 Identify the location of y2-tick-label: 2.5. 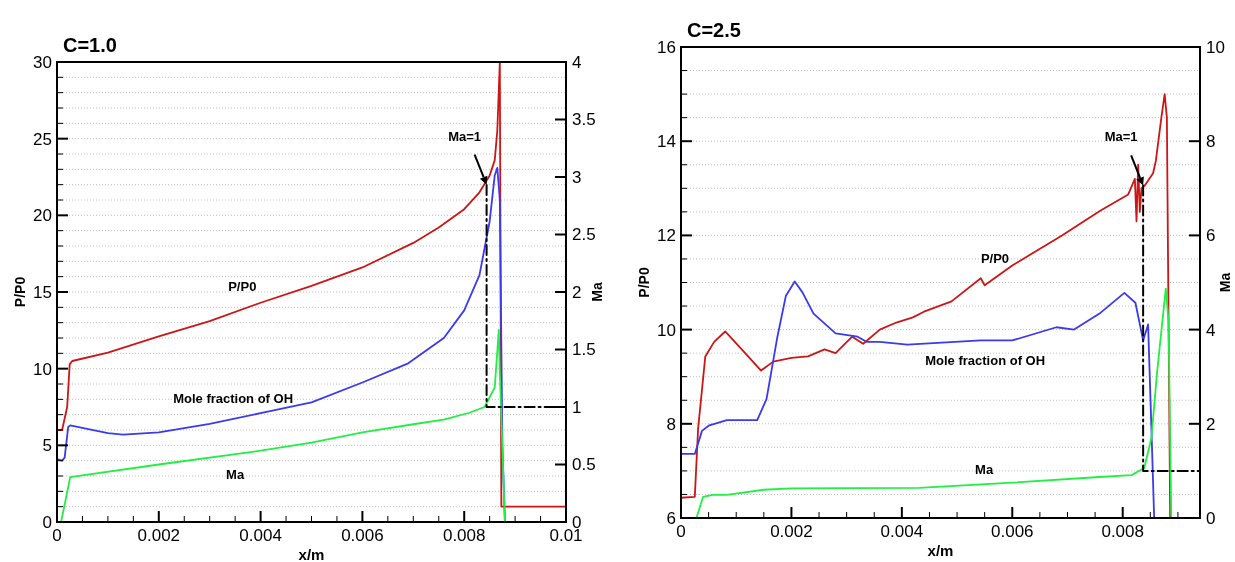
(584, 235).